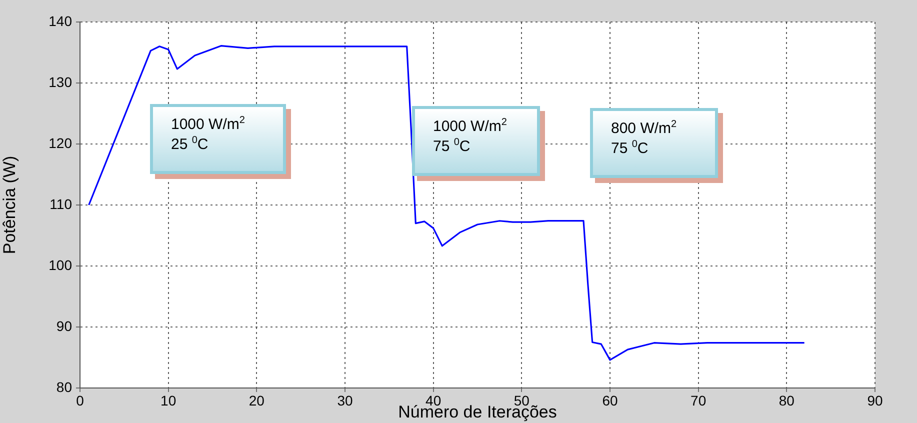  What do you see at coordinates (60, 82) in the screenshot?
I see `y-tick-label: 130` at bounding box center [60, 82].